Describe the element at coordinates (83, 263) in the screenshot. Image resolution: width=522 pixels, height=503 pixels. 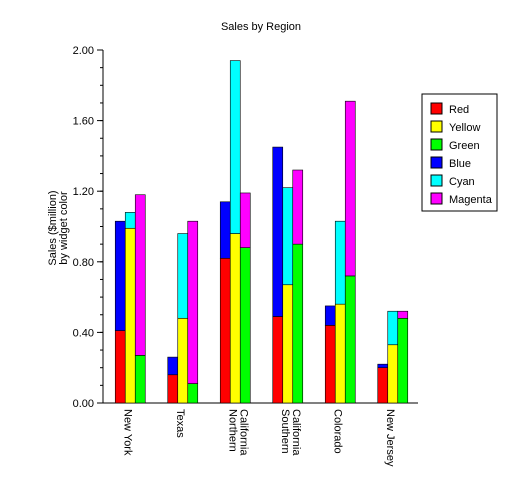
I see `y-tick-label: 0.80` at that location.